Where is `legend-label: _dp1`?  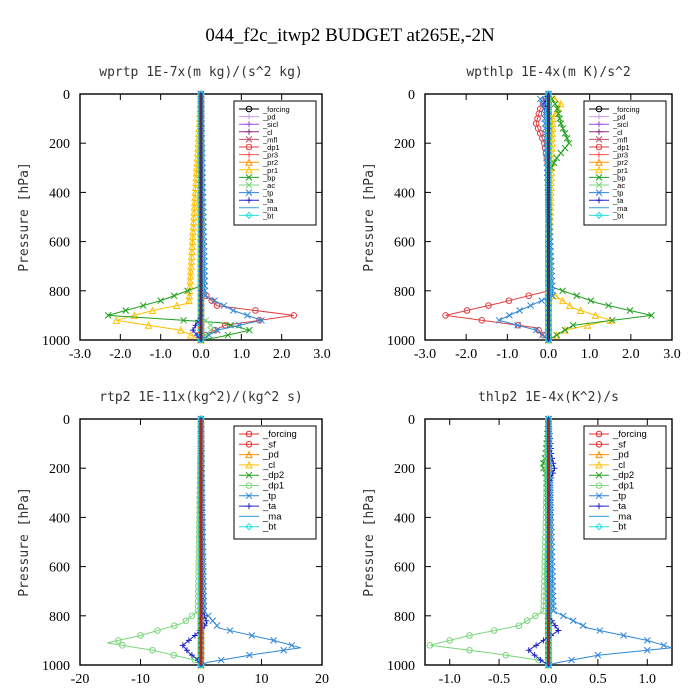
legend-label: _dp1 is located at coordinates (273, 486).